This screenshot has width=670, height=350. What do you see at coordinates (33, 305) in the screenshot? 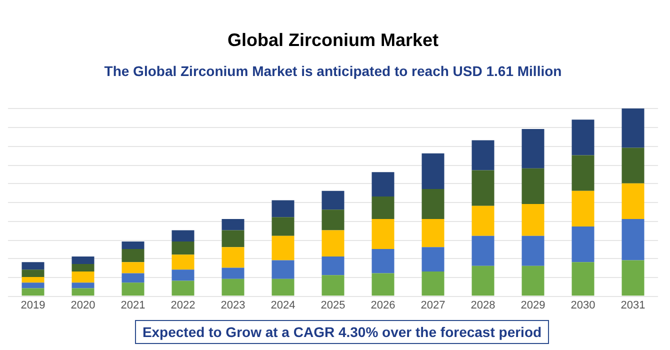
I see `x-tick-label: 2019` at bounding box center [33, 305].